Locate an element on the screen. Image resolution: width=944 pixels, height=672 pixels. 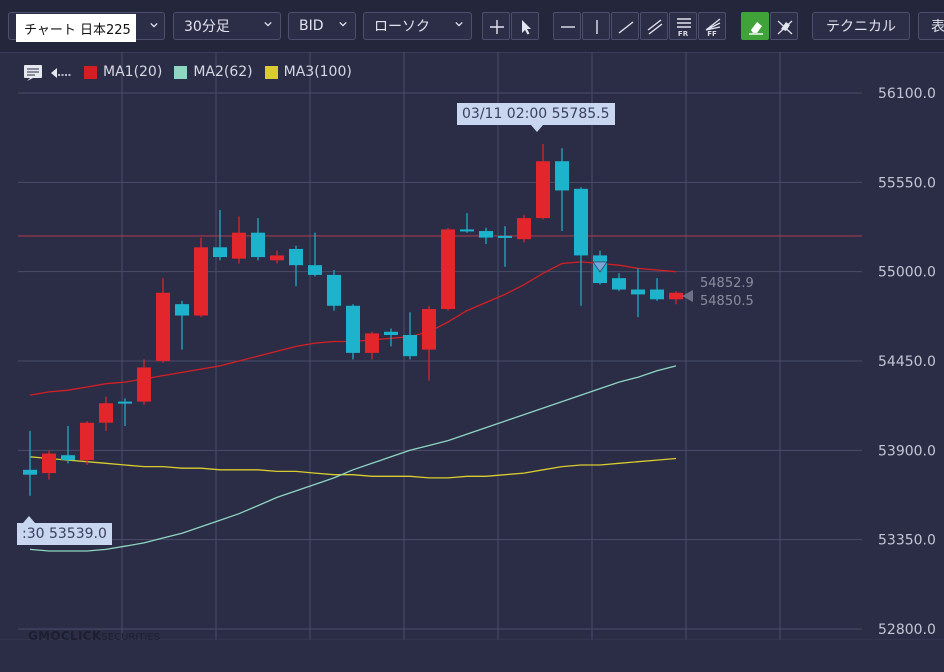
eraser-icon is located at coordinates (756, 28).